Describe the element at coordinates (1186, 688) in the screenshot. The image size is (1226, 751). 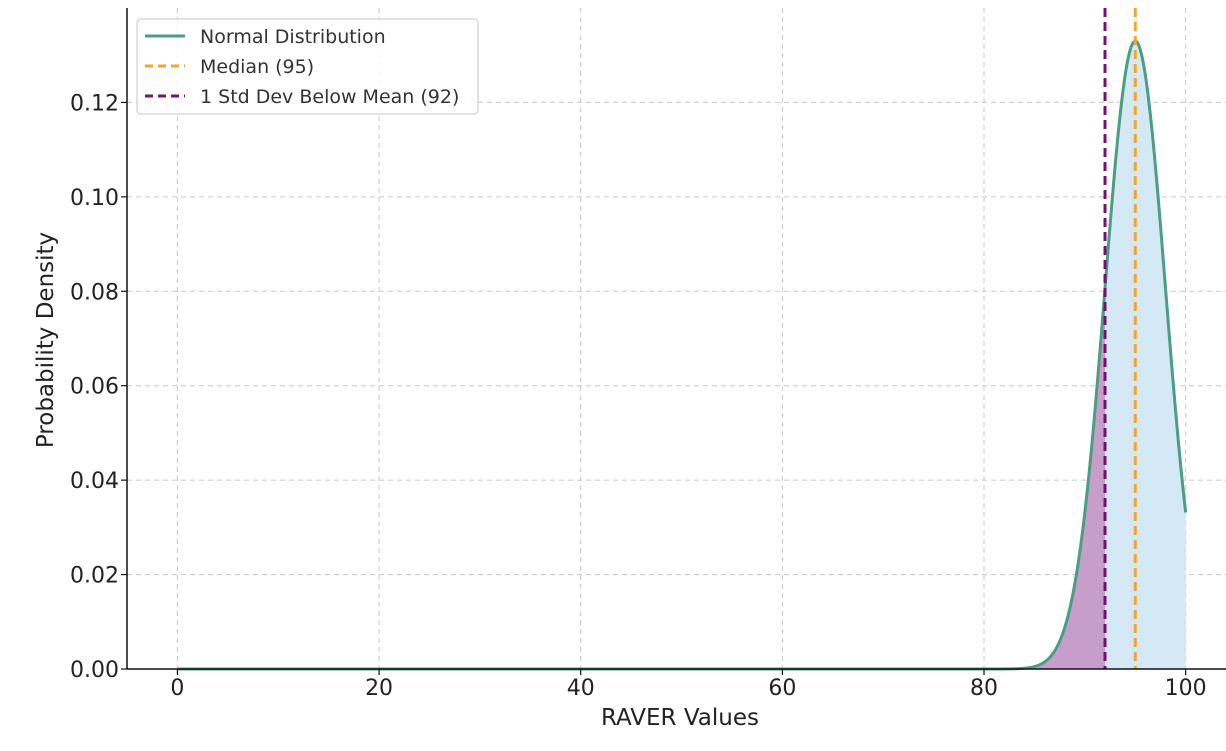
I see `x-tick-label: 100` at that location.